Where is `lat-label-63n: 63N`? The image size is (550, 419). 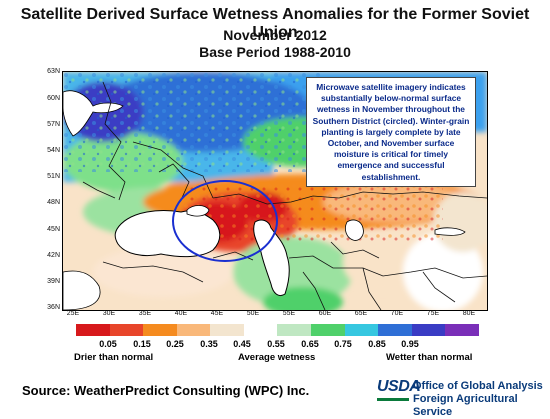 lat-label-63n: 63N is located at coordinates (53, 71).